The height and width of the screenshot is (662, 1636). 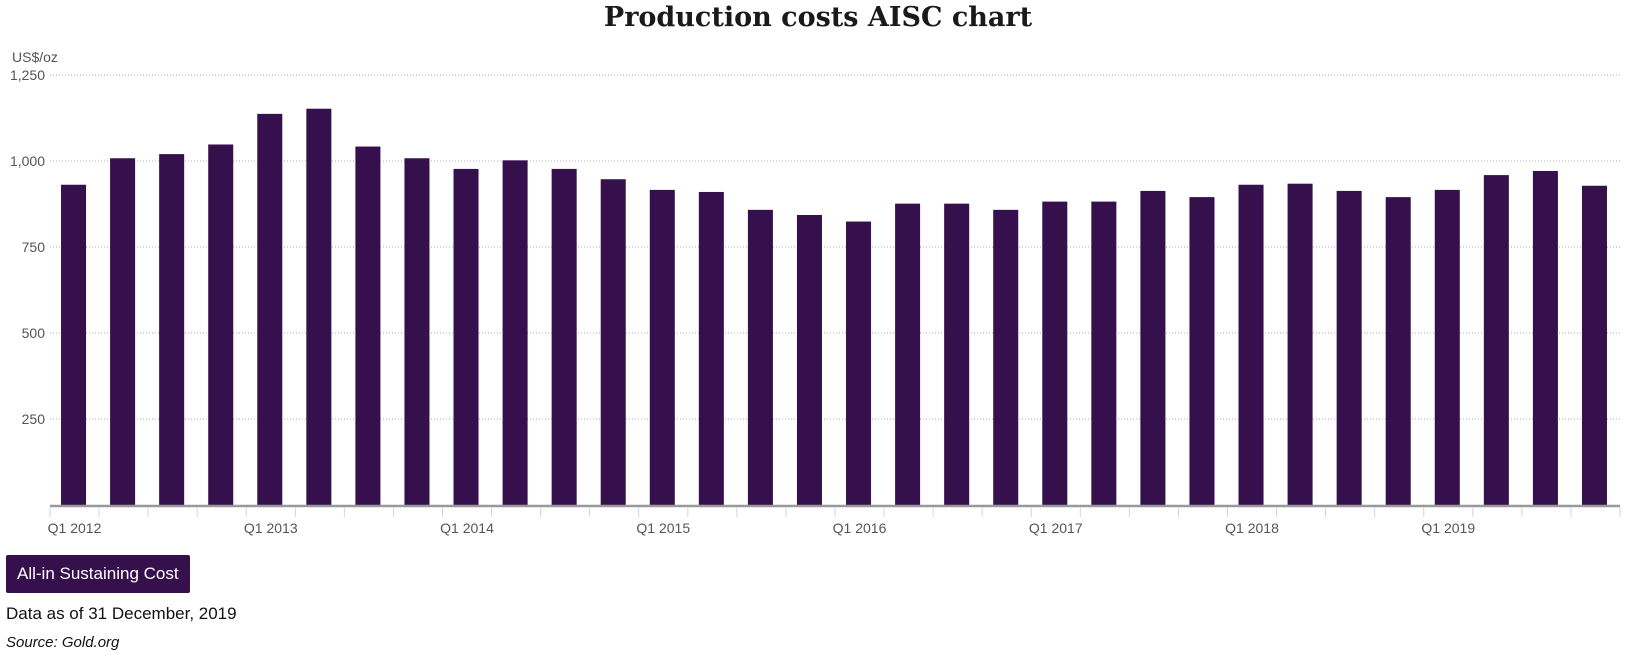 I want to click on bar-q2-2018, so click(x=1300, y=344).